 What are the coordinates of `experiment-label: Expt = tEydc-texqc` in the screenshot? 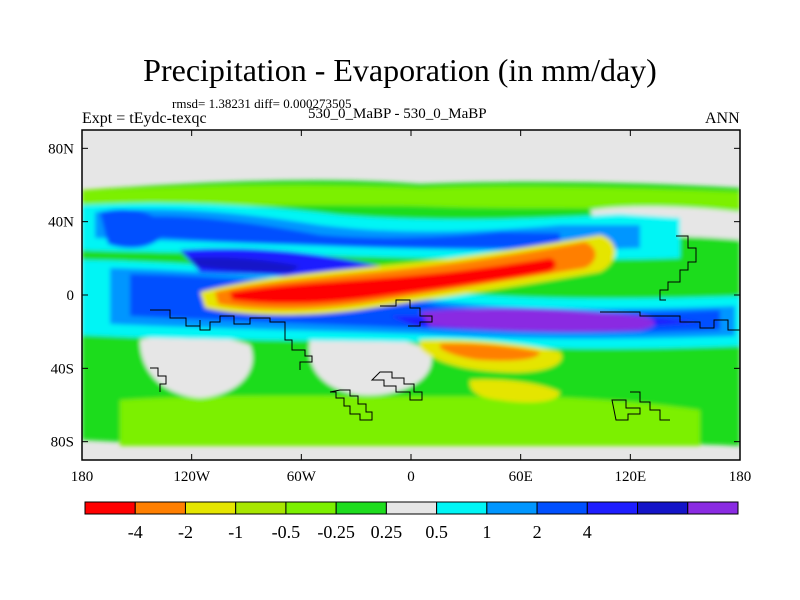 It's located at (144, 118).